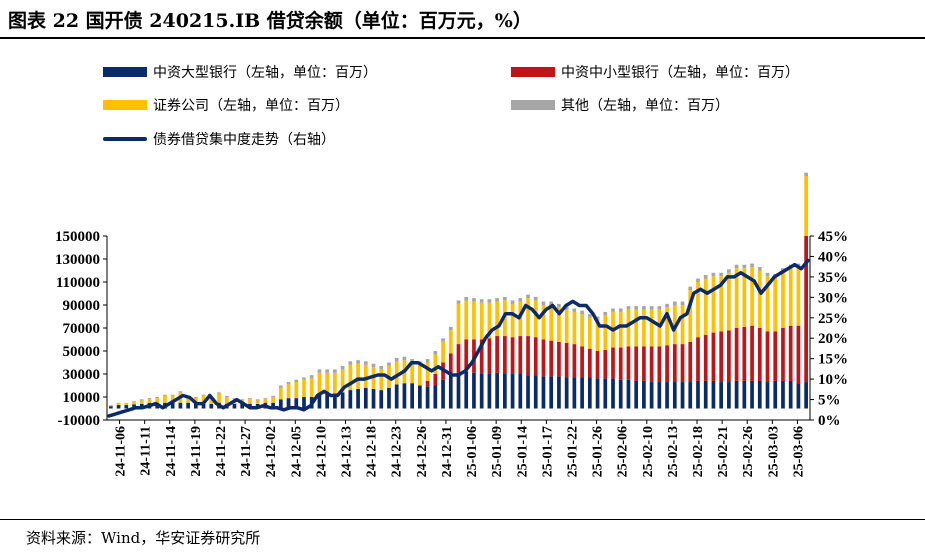 This screenshot has width=925, height=559. I want to click on x-tick-label: 25-02-13, so click(673, 451).